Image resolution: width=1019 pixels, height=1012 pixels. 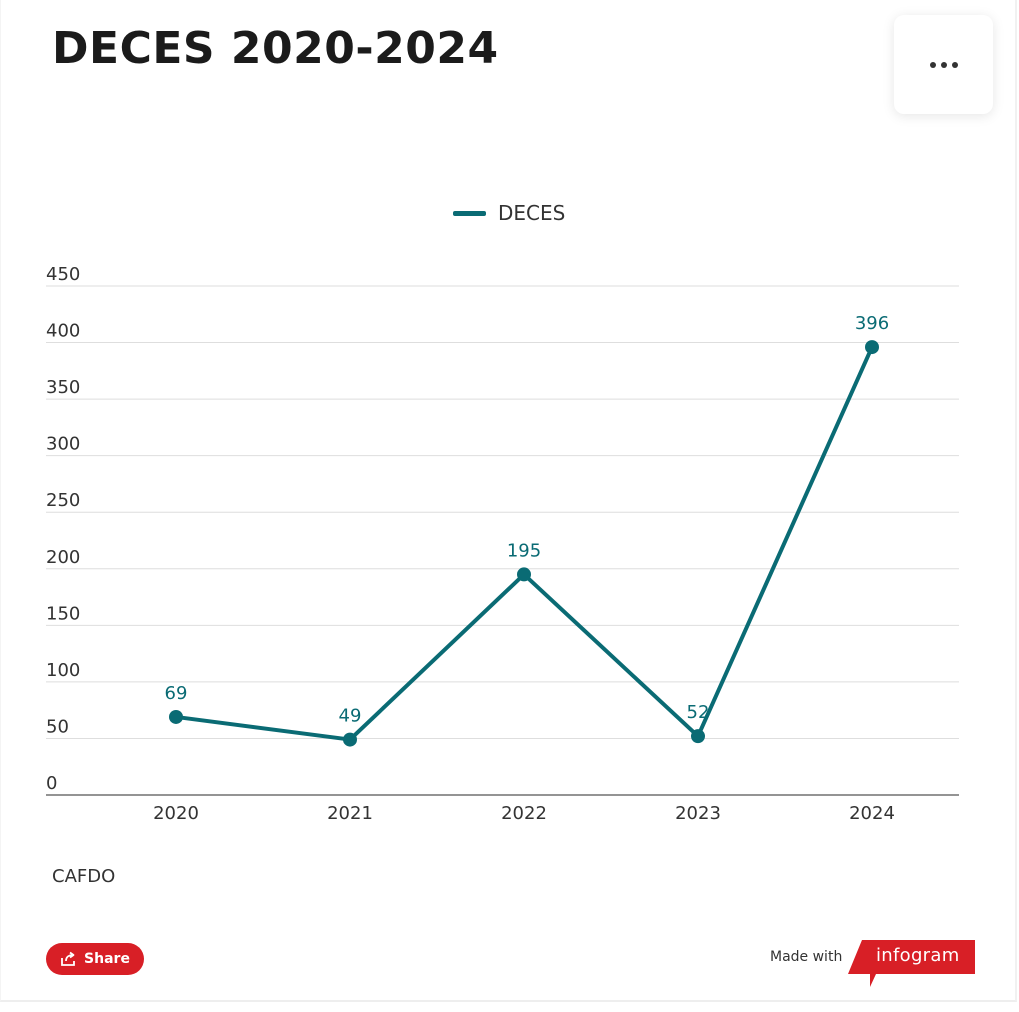 I want to click on x-tick-label: 2022, so click(x=524, y=813).